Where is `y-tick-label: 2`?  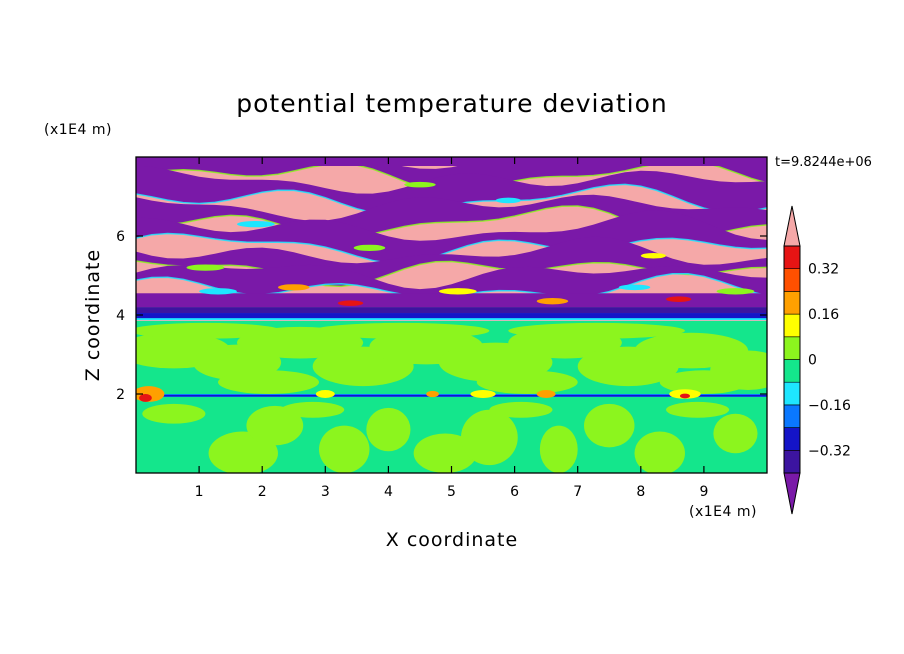 y-tick-label: 2 is located at coordinates (120, 395).